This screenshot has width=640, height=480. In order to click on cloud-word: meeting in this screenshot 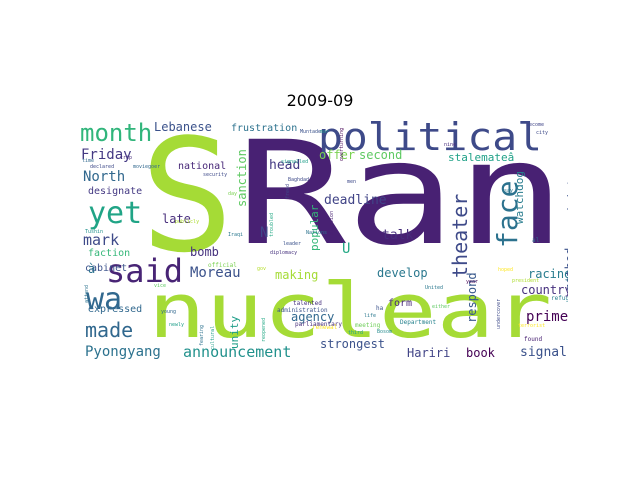, I will do `click(368, 325)`.